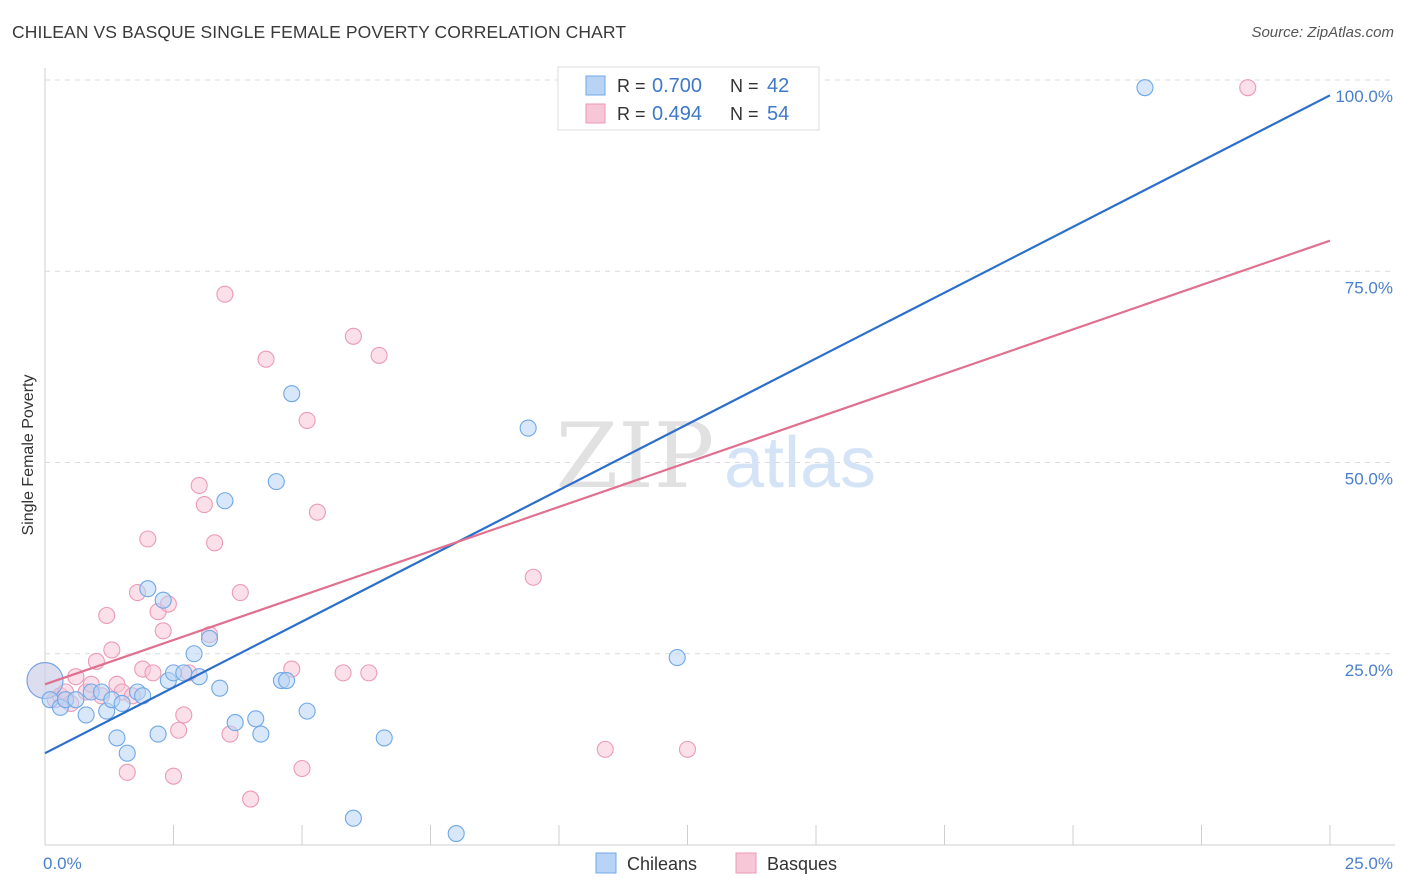  I want to click on watermark-atlas: atlas, so click(800, 463).